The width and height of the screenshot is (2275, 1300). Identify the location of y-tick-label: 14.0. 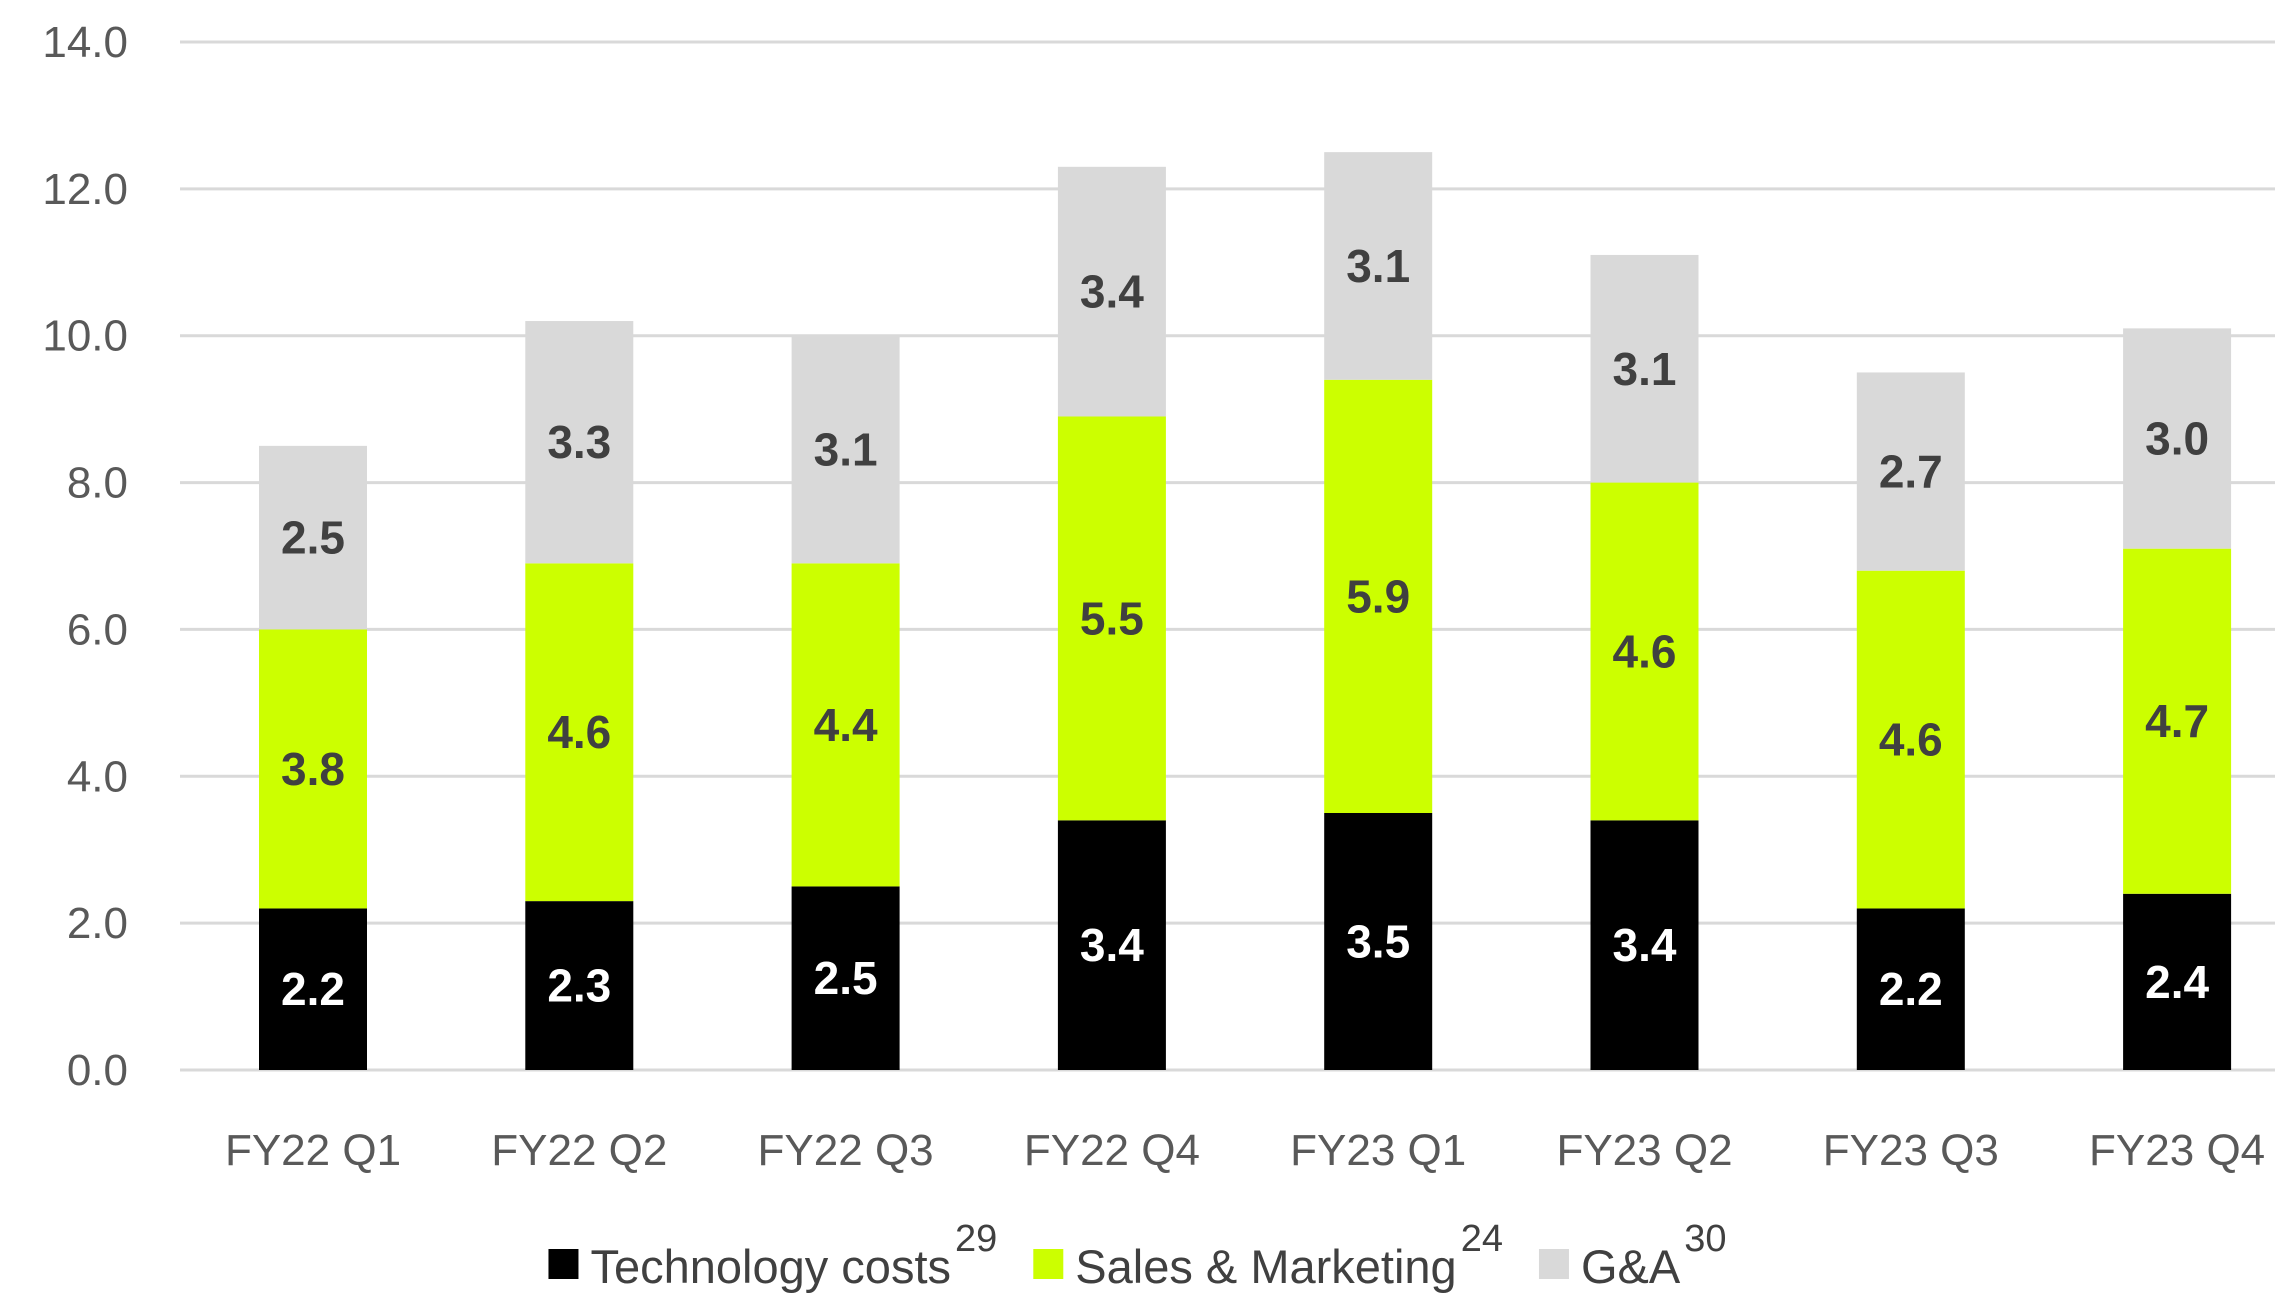
(85, 42).